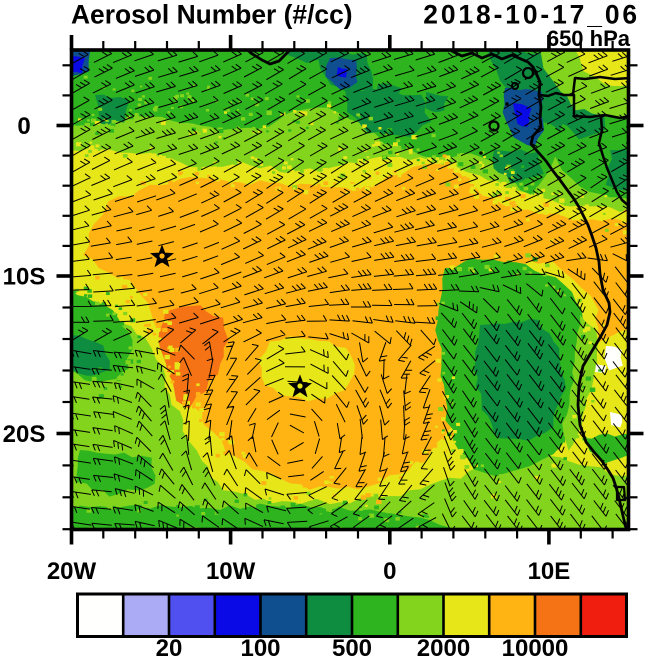 The image size is (650, 667). What do you see at coordinates (231, 571) in the screenshot?
I see `svg-text: 10W` at bounding box center [231, 571].